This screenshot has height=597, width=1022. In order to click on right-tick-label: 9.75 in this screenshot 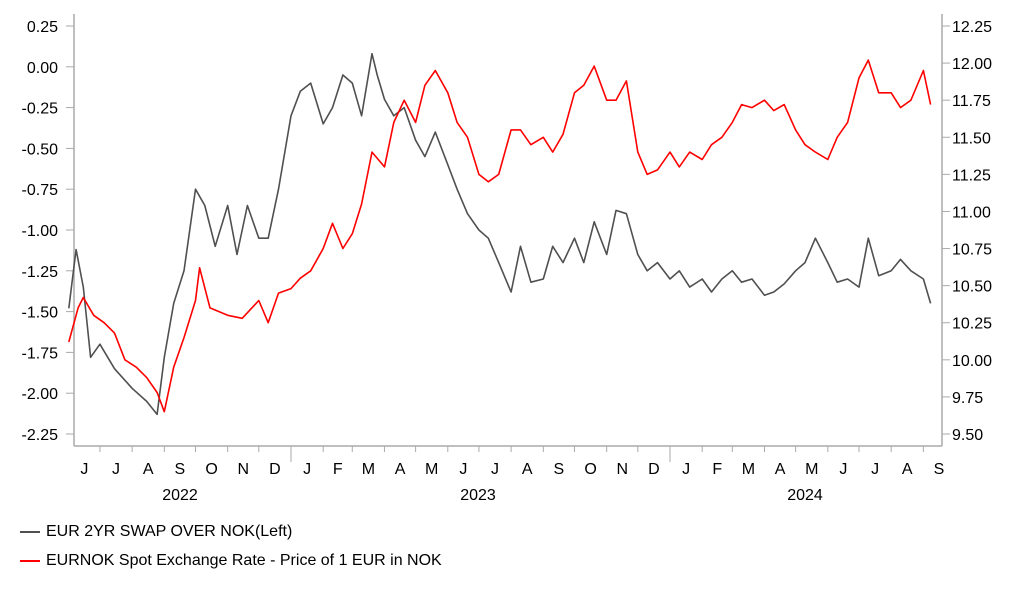, I will do `click(967, 398)`.